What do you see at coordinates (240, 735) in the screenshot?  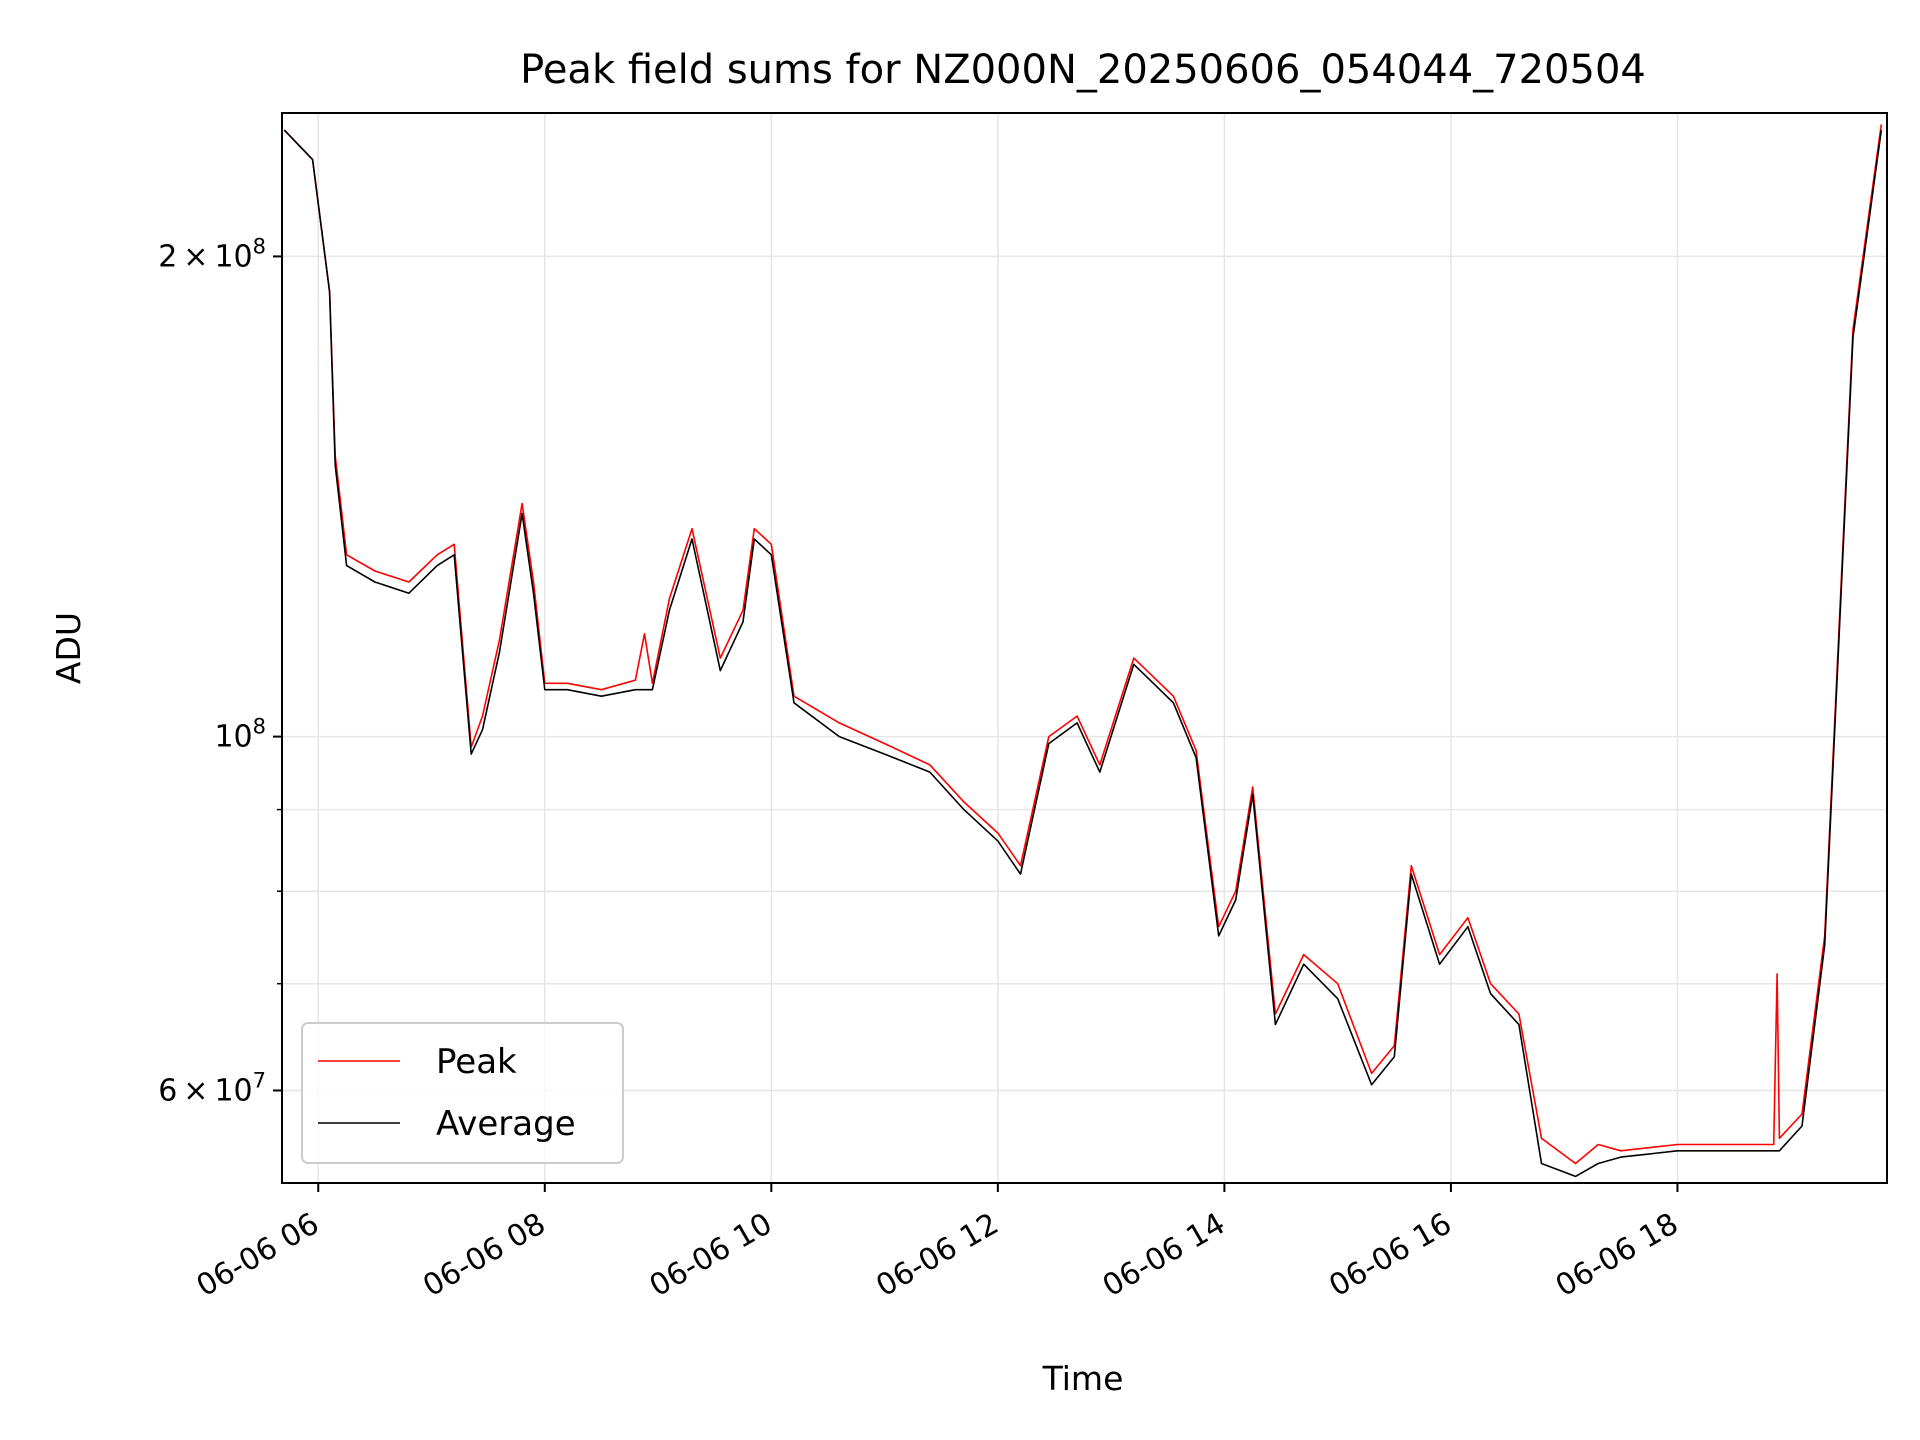 I see `y-tick-label: 108` at bounding box center [240, 735].